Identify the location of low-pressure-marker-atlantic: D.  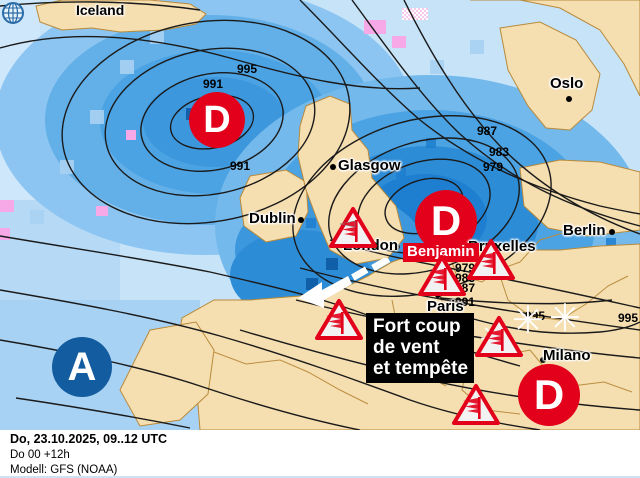
(217, 120).